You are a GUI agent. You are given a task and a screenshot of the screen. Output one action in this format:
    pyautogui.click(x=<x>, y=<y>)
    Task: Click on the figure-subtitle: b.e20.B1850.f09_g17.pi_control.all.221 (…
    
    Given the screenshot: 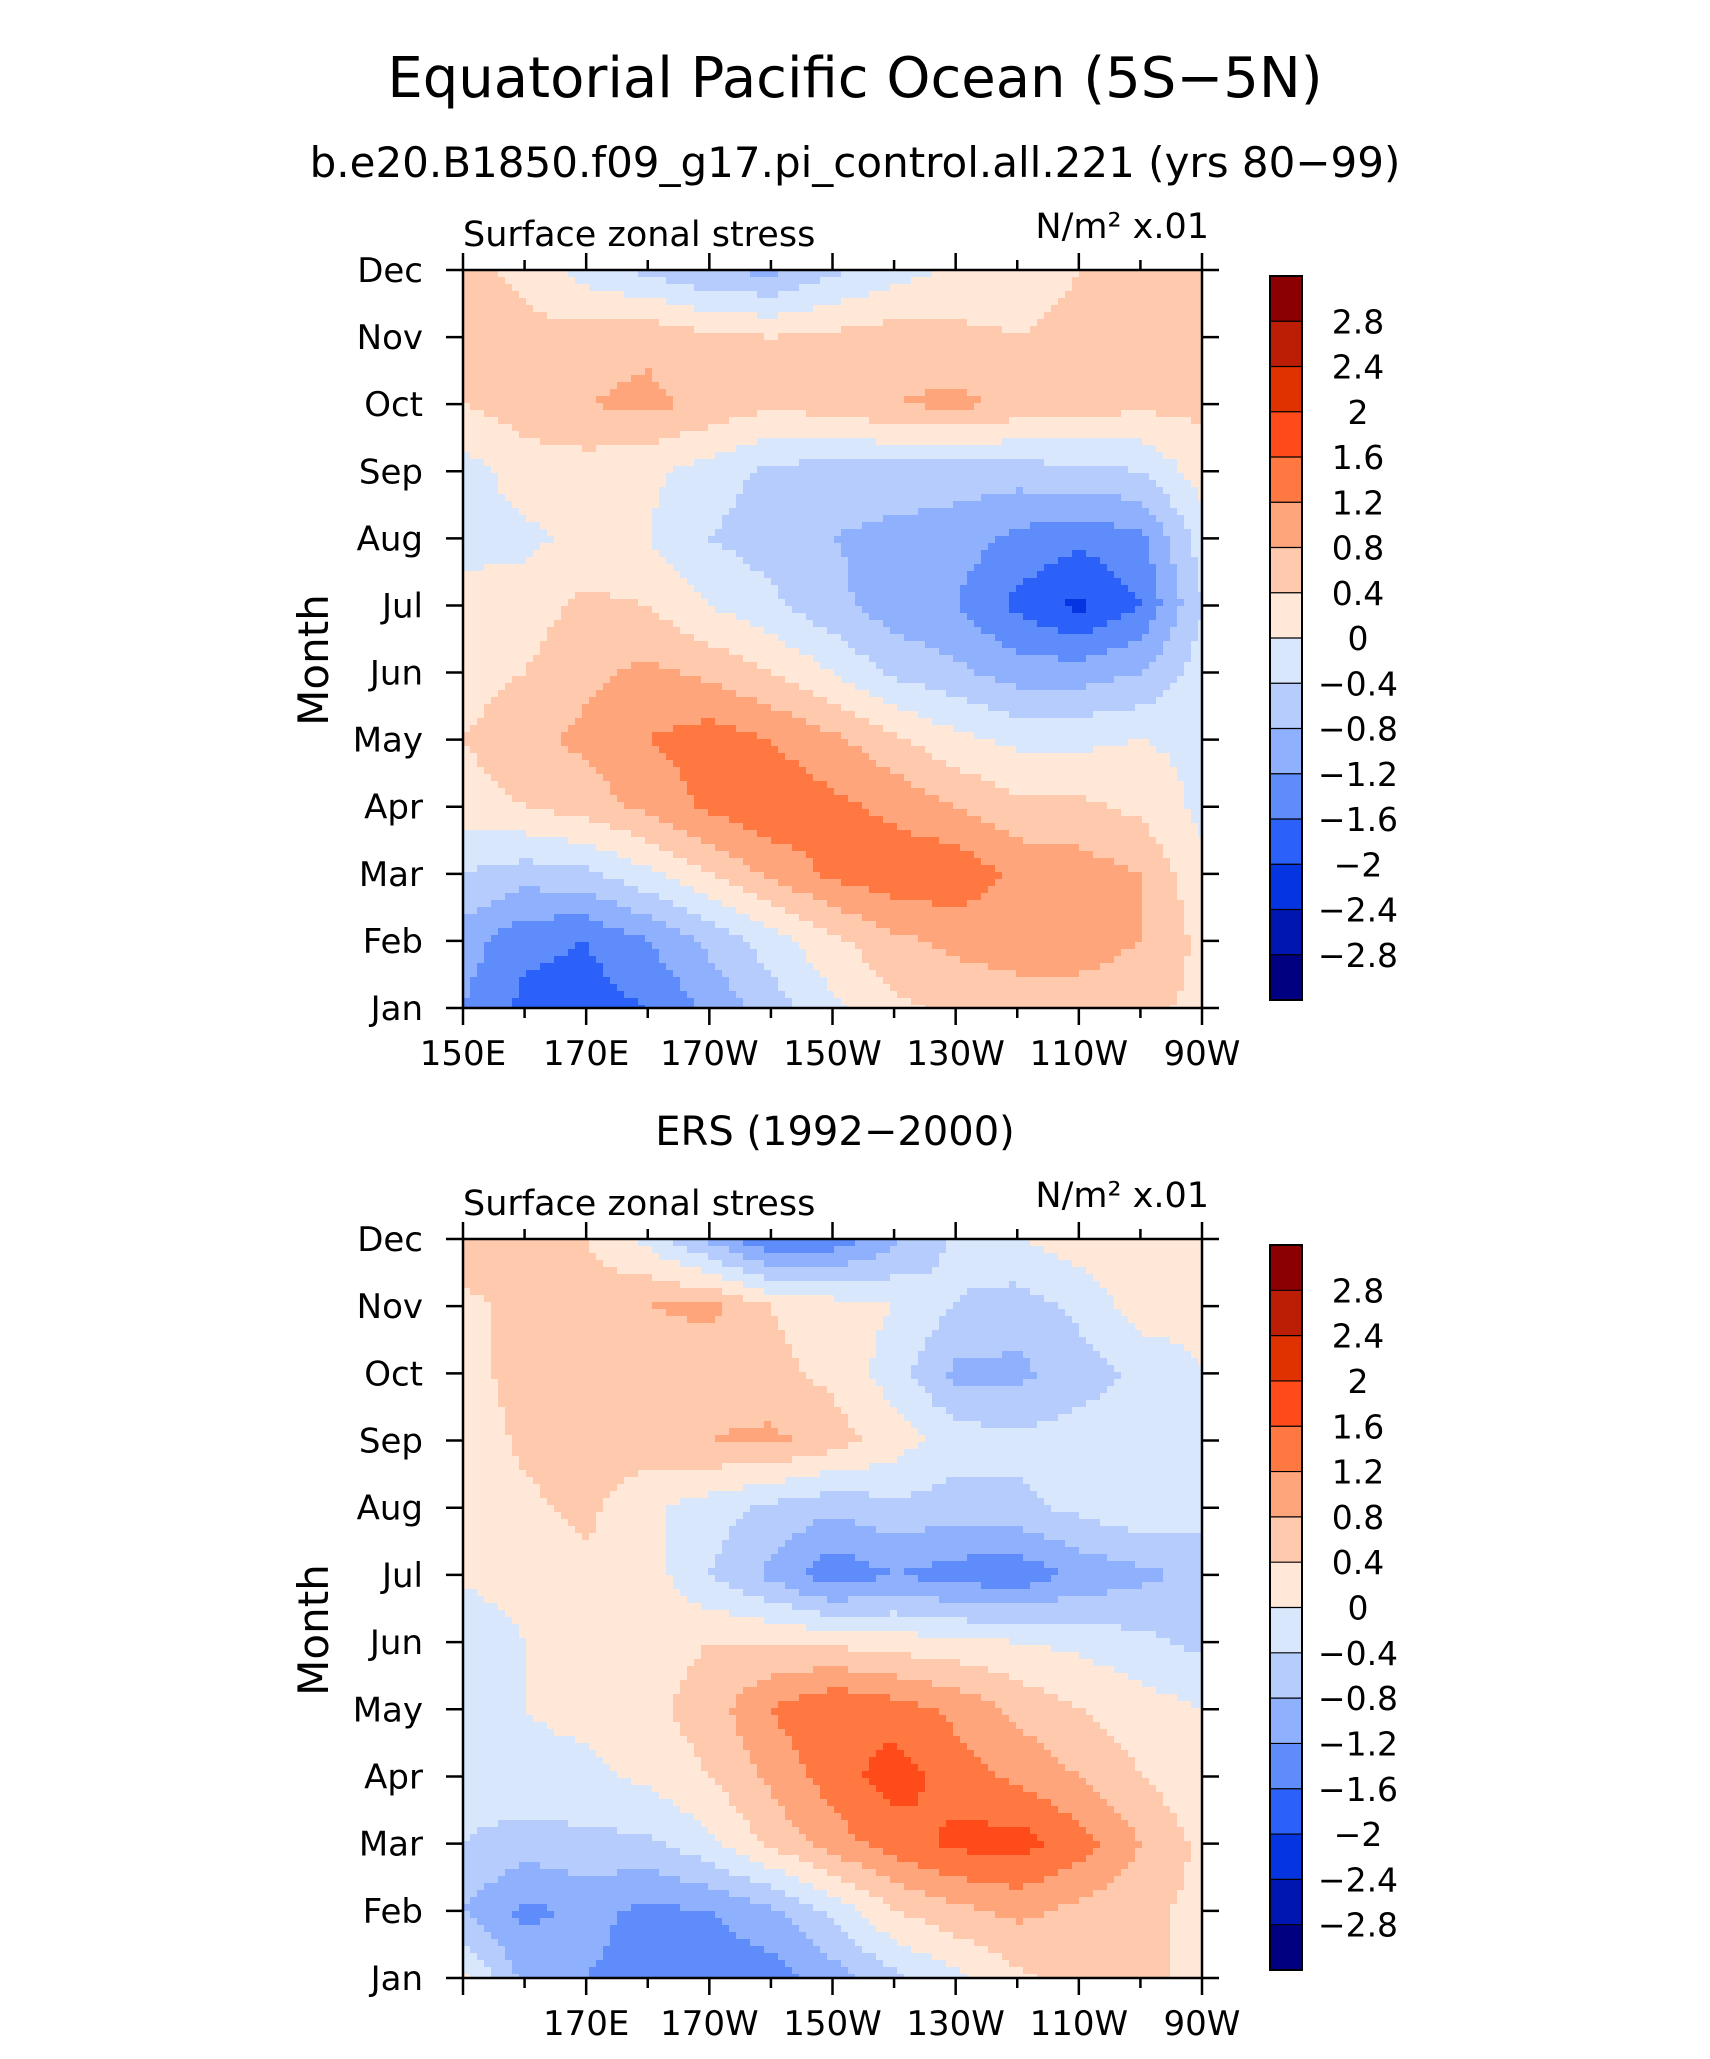 What is the action you would take?
    pyautogui.click(x=855, y=162)
    